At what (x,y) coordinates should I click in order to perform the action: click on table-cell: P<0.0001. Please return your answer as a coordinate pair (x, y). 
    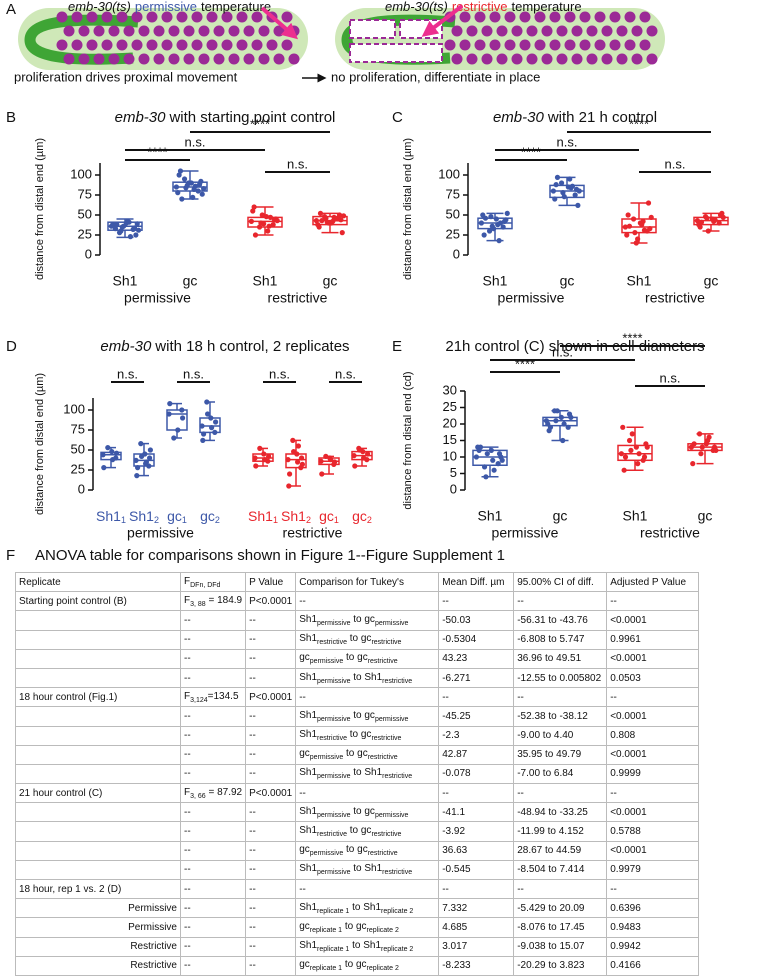
    Looking at the image, I should click on (271, 793).